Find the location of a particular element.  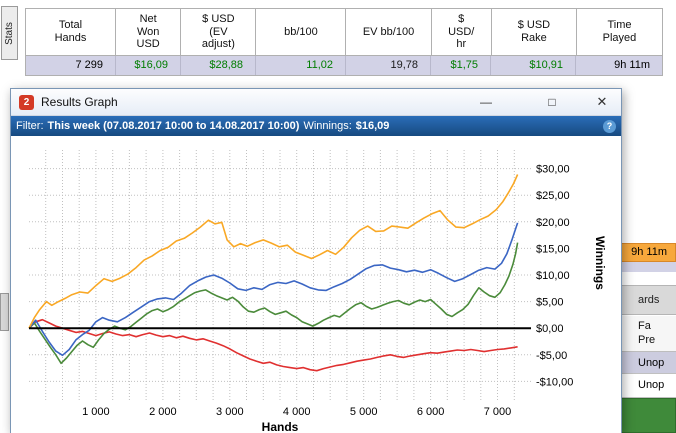

filter-label: Filter: is located at coordinates (30, 126).